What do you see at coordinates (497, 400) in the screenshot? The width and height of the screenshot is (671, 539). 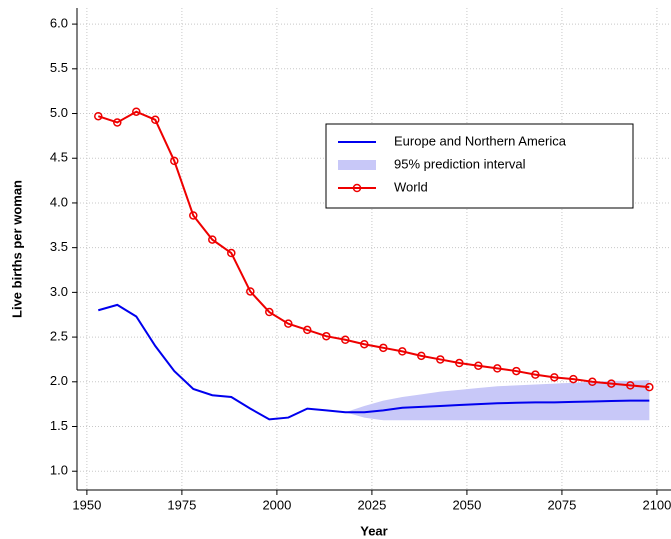 I see `prediction-interval` at bounding box center [497, 400].